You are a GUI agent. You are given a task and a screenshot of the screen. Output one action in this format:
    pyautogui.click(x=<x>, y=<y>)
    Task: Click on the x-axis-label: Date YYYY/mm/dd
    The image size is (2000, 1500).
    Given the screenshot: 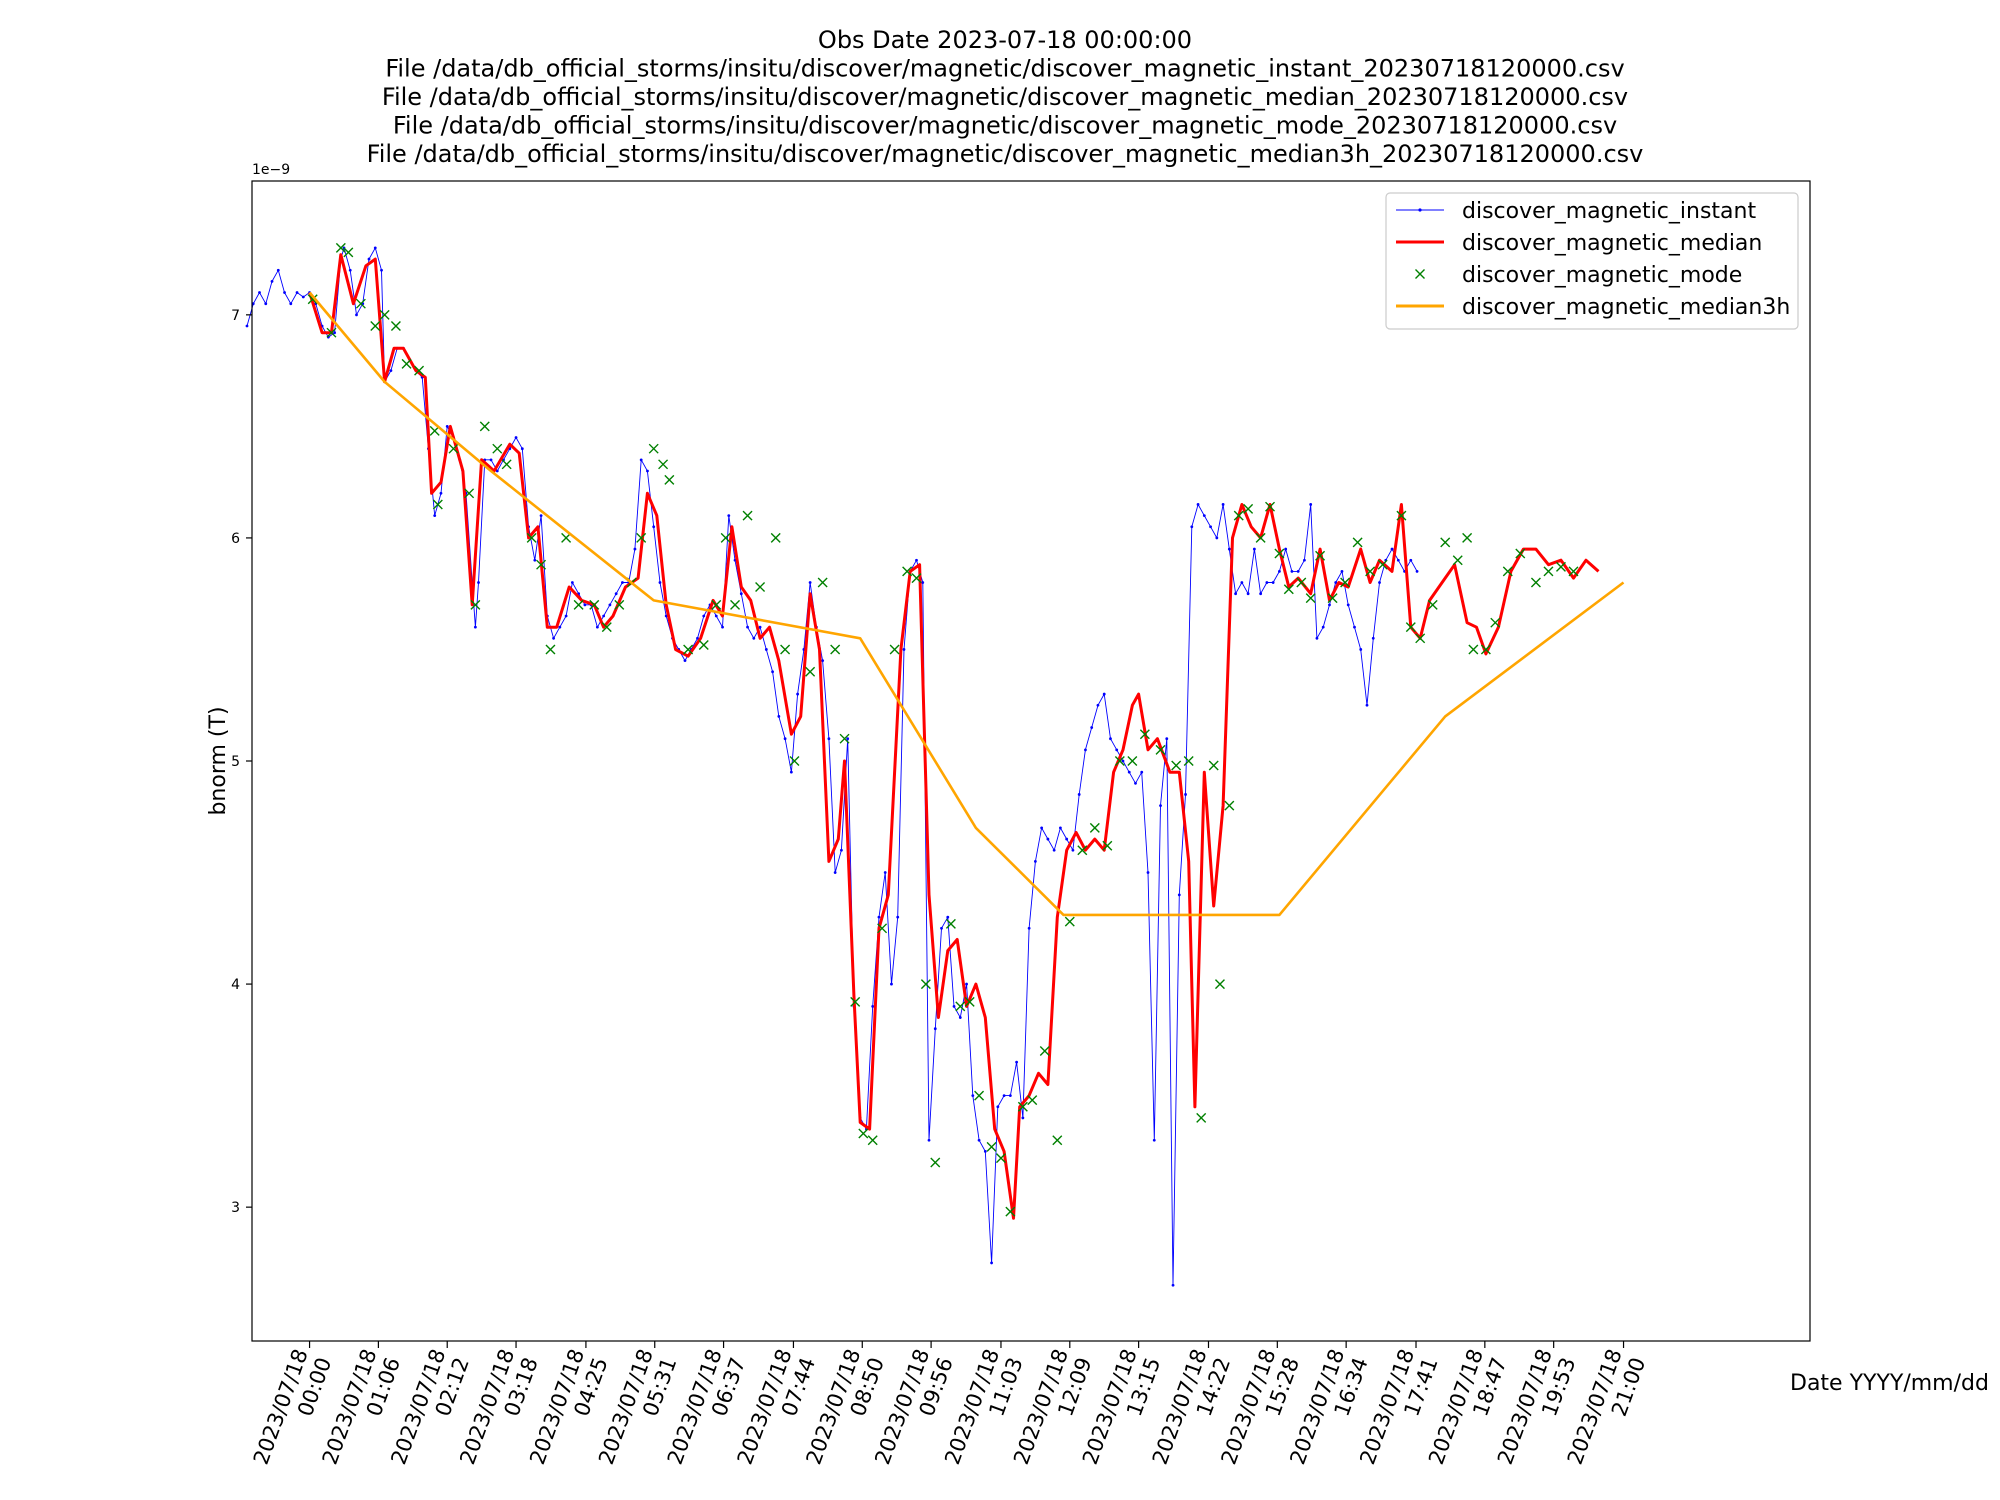 What is the action you would take?
    pyautogui.click(x=1889, y=1383)
    